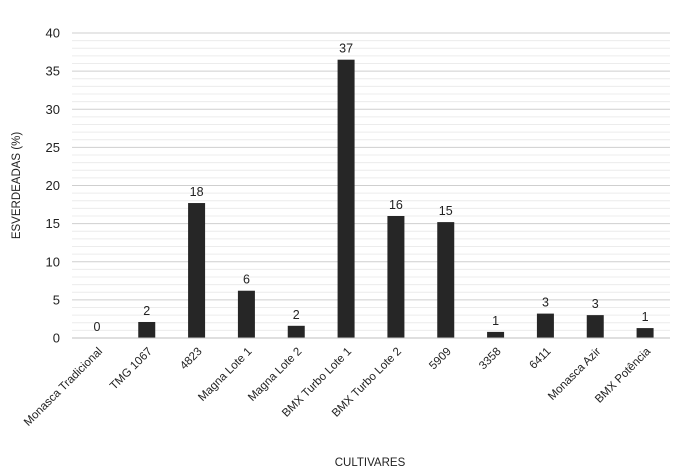 This screenshot has width=684, height=472. Describe the element at coordinates (53, 33) in the screenshot. I see `y-tick-label: 40` at that location.